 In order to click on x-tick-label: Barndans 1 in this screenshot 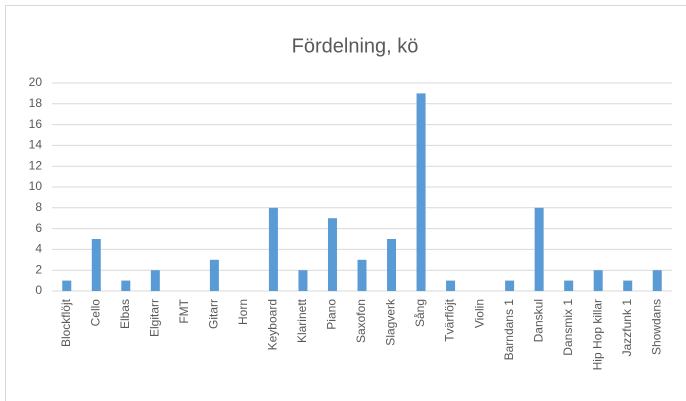, I will do `click(509, 330)`.